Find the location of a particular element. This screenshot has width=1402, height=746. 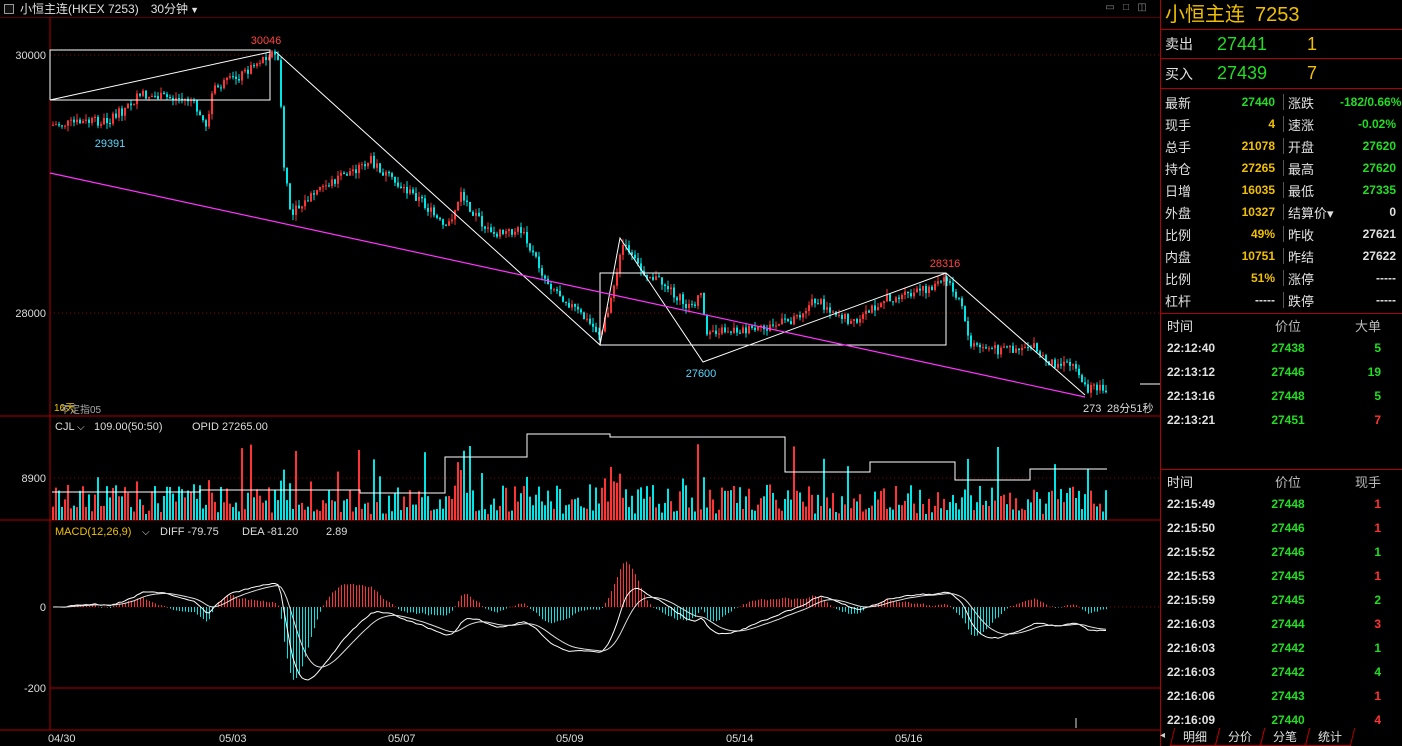

minimize-icon: ▭ is located at coordinates (1110, 7).